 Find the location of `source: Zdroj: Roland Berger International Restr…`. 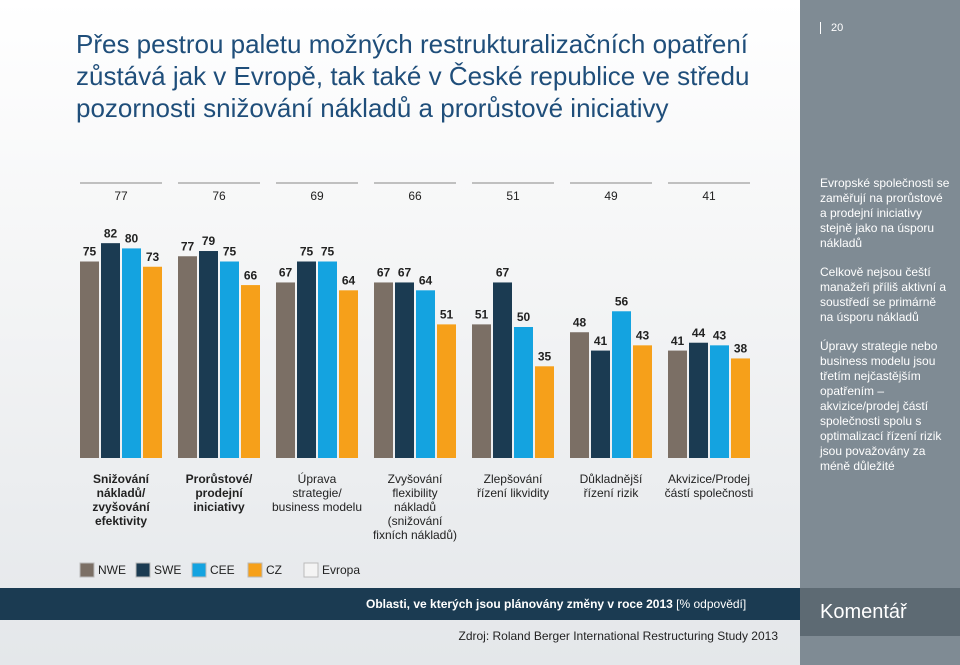

source: Zdroj: Roland Berger International Restr… is located at coordinates (618, 636).